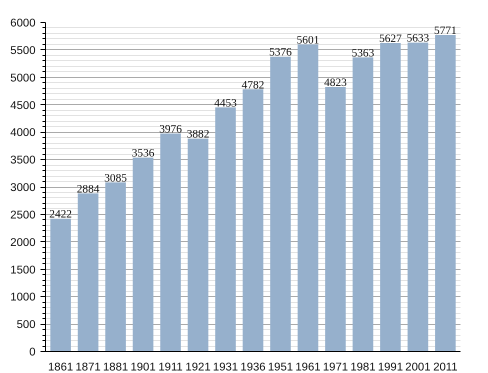 This screenshot has width=488, height=373. Describe the element at coordinates (198, 134) in the screenshot. I see `data-label: 3882` at that location.